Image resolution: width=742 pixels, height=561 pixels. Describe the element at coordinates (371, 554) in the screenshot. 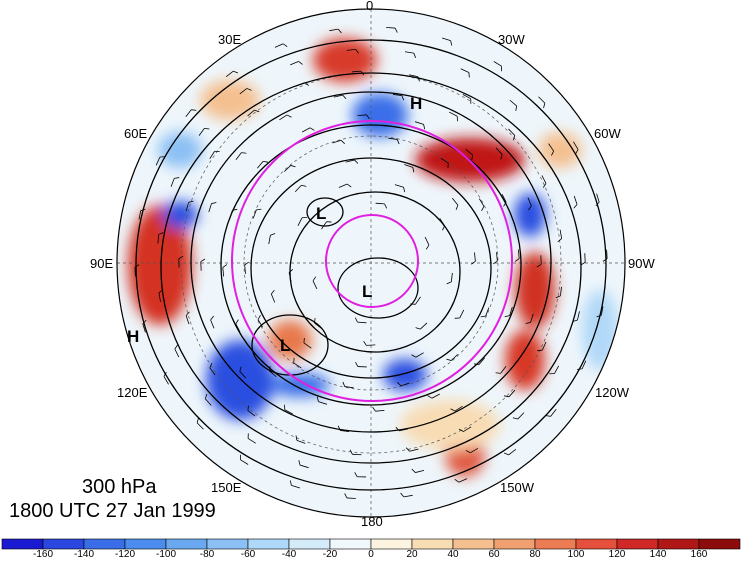

I see `colorbar-tick-label: 0` at that location.